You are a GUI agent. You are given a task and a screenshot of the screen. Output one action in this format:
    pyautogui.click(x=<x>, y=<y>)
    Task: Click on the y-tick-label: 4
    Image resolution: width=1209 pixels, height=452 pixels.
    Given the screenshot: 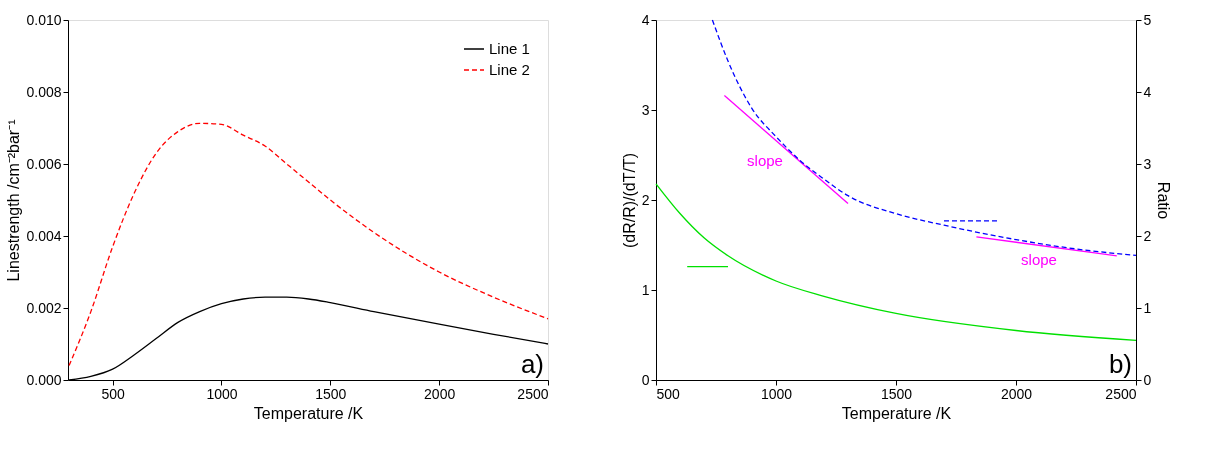 What is the action you would take?
    pyautogui.click(x=645, y=19)
    